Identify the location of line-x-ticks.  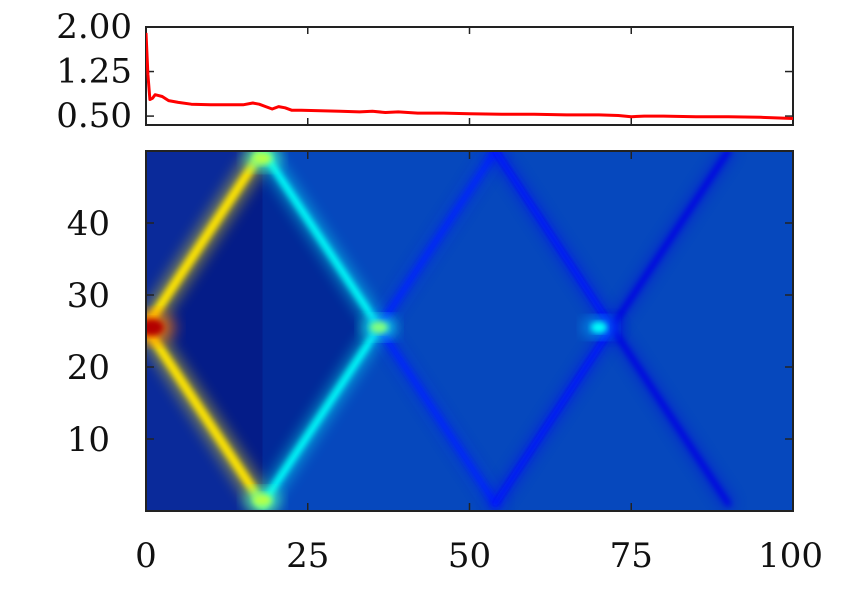
(469, 76).